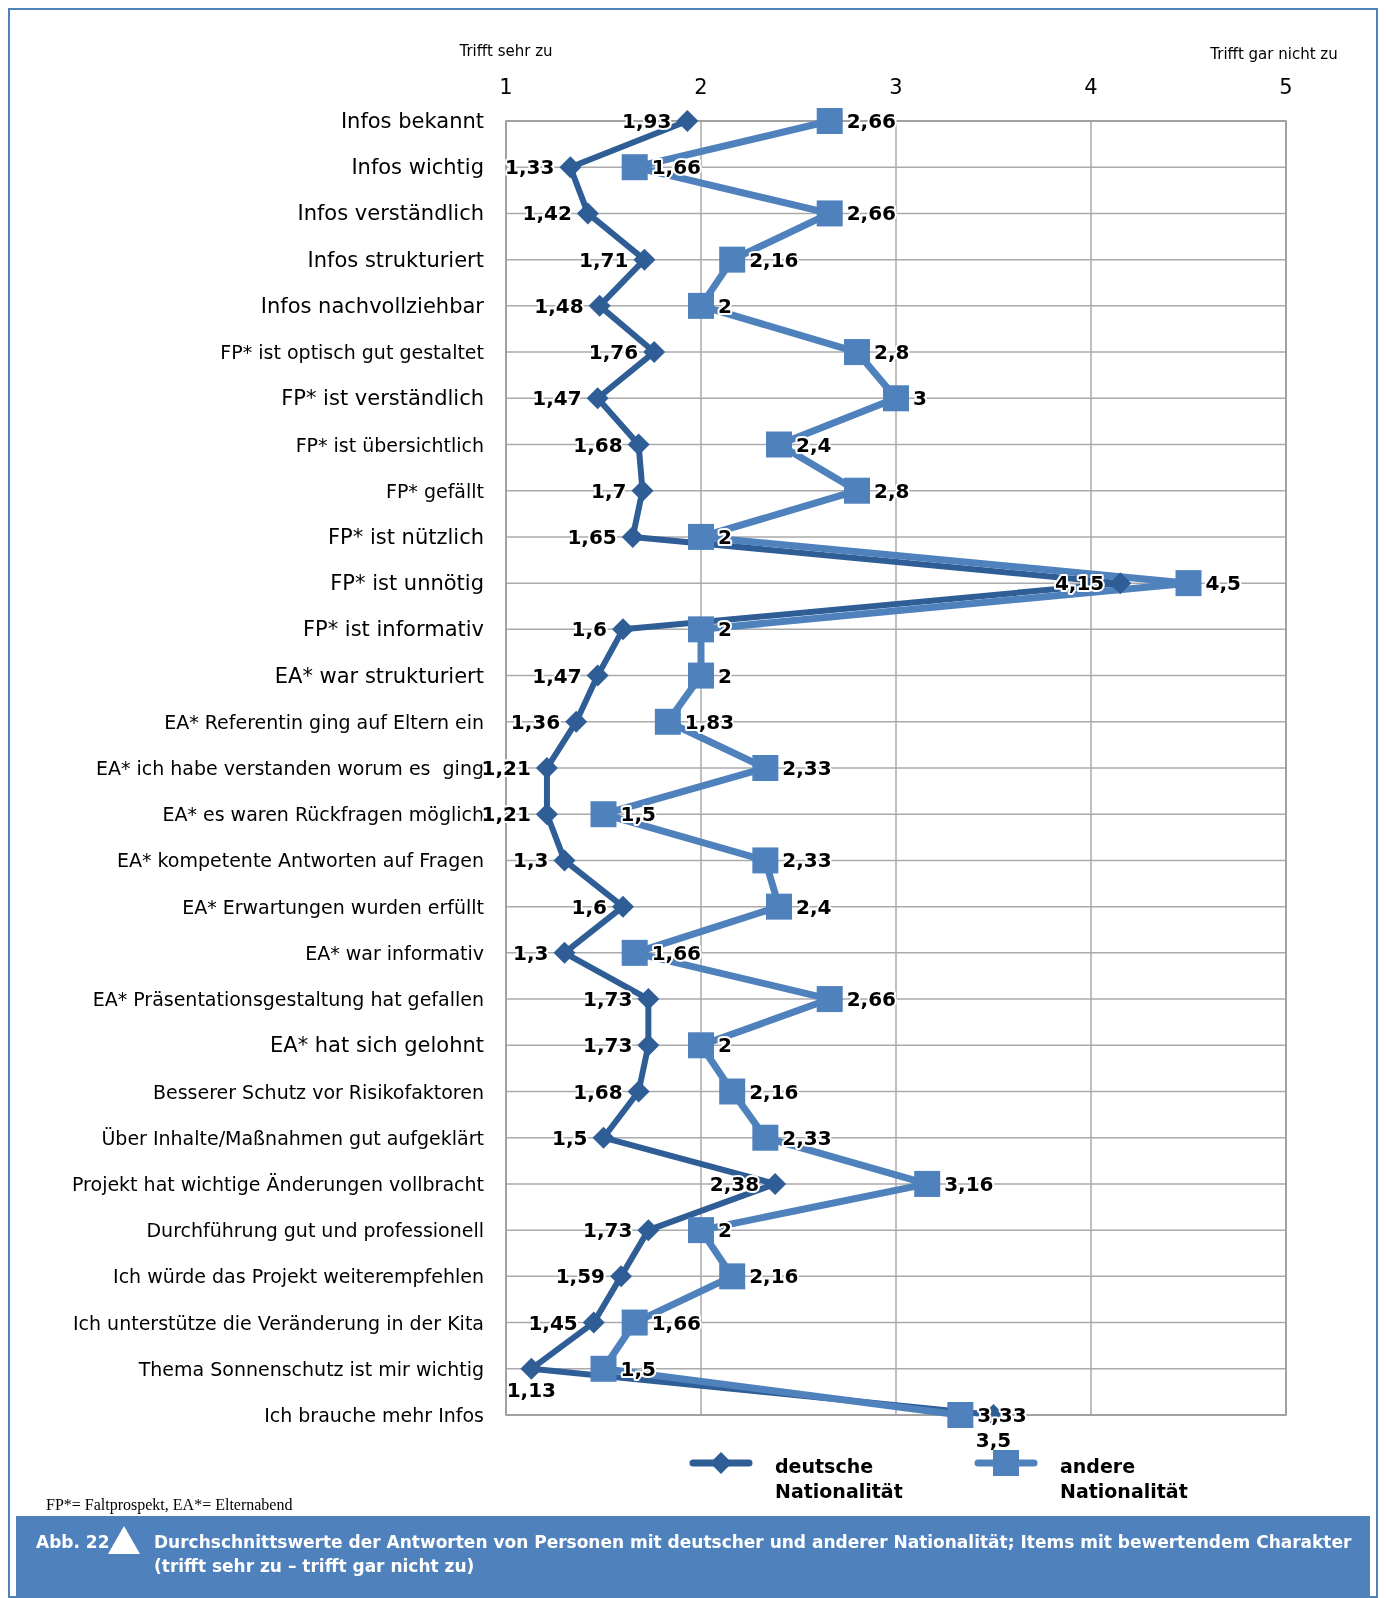 The width and height of the screenshot is (1386, 1598). Describe the element at coordinates (613, 352) in the screenshot. I see `data-label: 1,76` at that location.